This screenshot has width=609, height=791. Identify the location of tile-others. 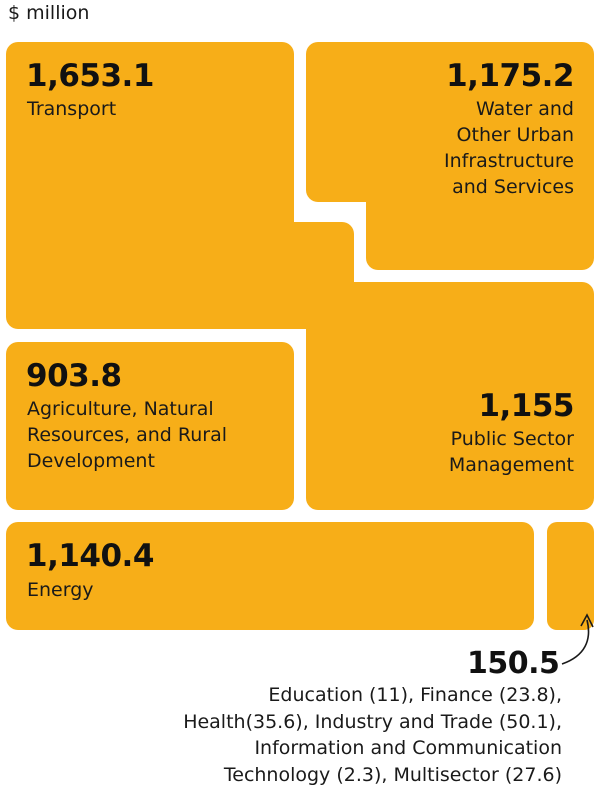
(570, 576).